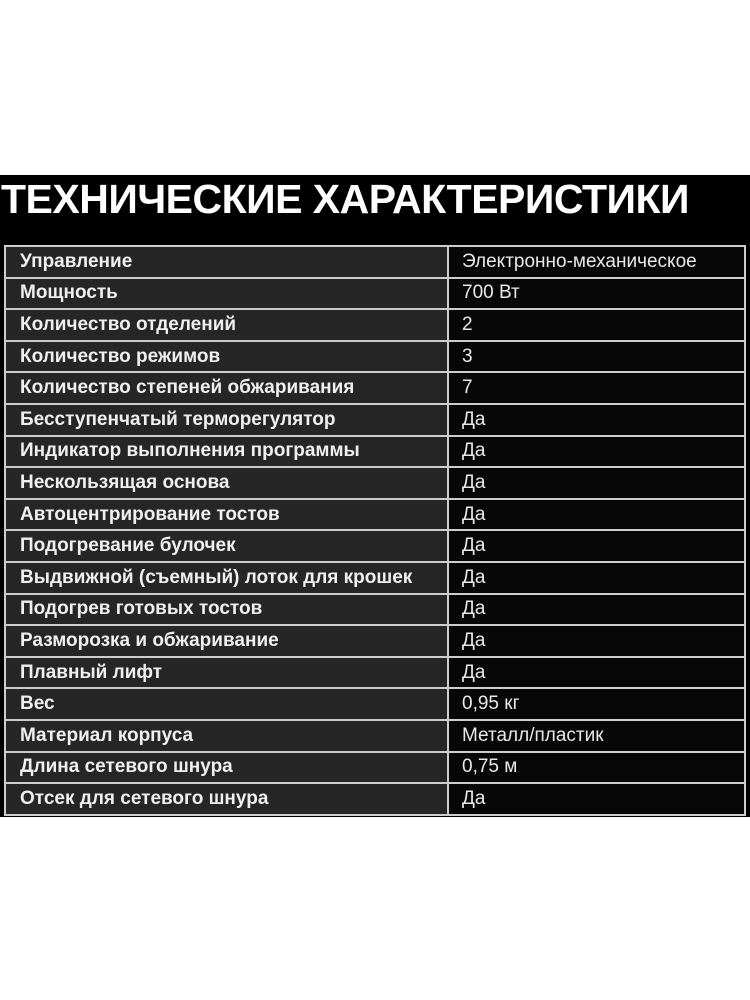 This screenshot has height=1000, width=750. I want to click on section-title: ТЕХНИЧЕСКИЕ ХАРАКТЕРИСТИКИ, so click(345, 199).